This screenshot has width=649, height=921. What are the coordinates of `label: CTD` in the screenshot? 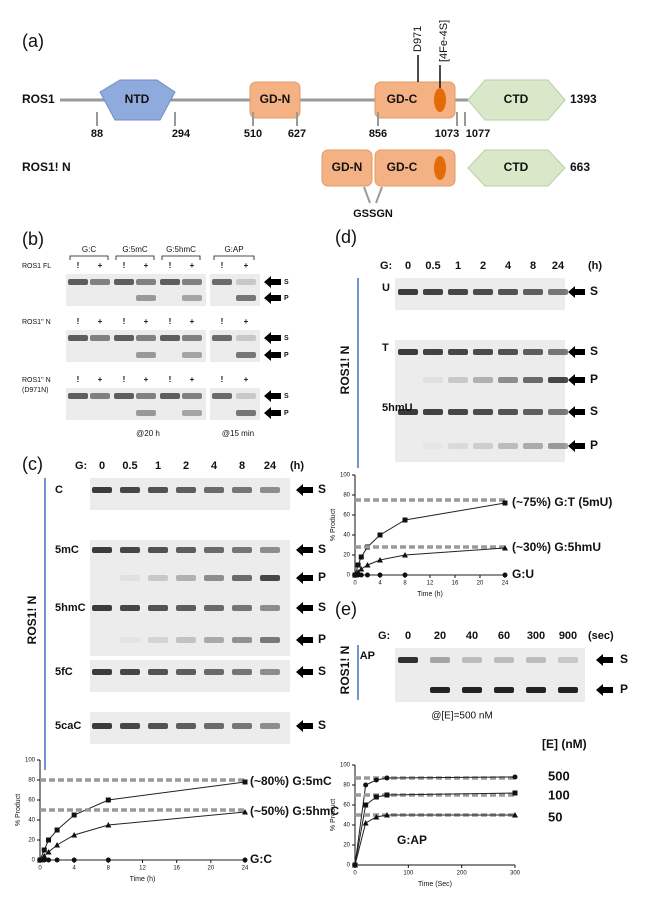 It's located at (516, 167).